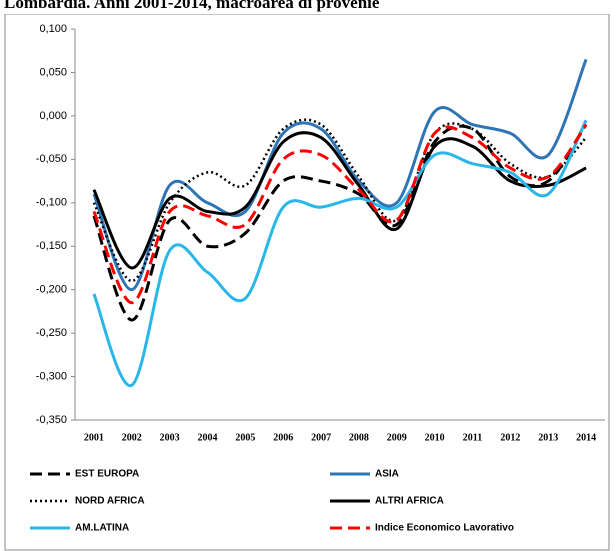 Image resolution: width=616 pixels, height=551 pixels. What do you see at coordinates (170, 437) in the screenshot?
I see `x-tick-label: 2003` at bounding box center [170, 437].